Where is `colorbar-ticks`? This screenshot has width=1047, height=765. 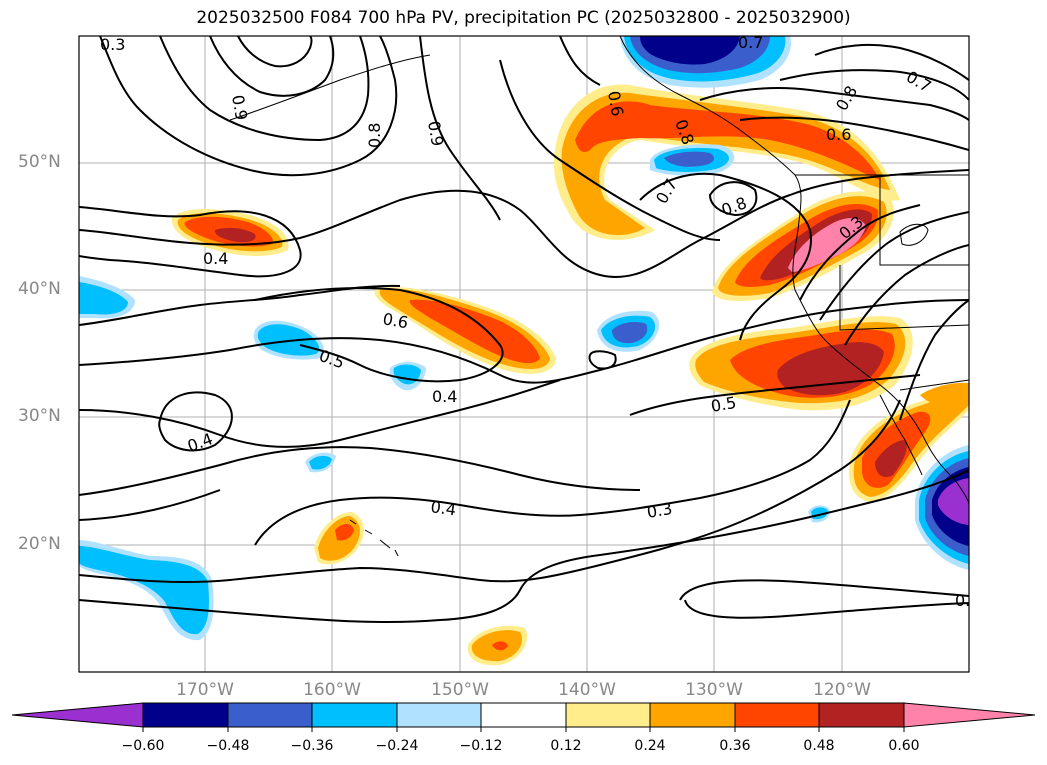
colorbar-ticks is located at coordinates (523, 729).